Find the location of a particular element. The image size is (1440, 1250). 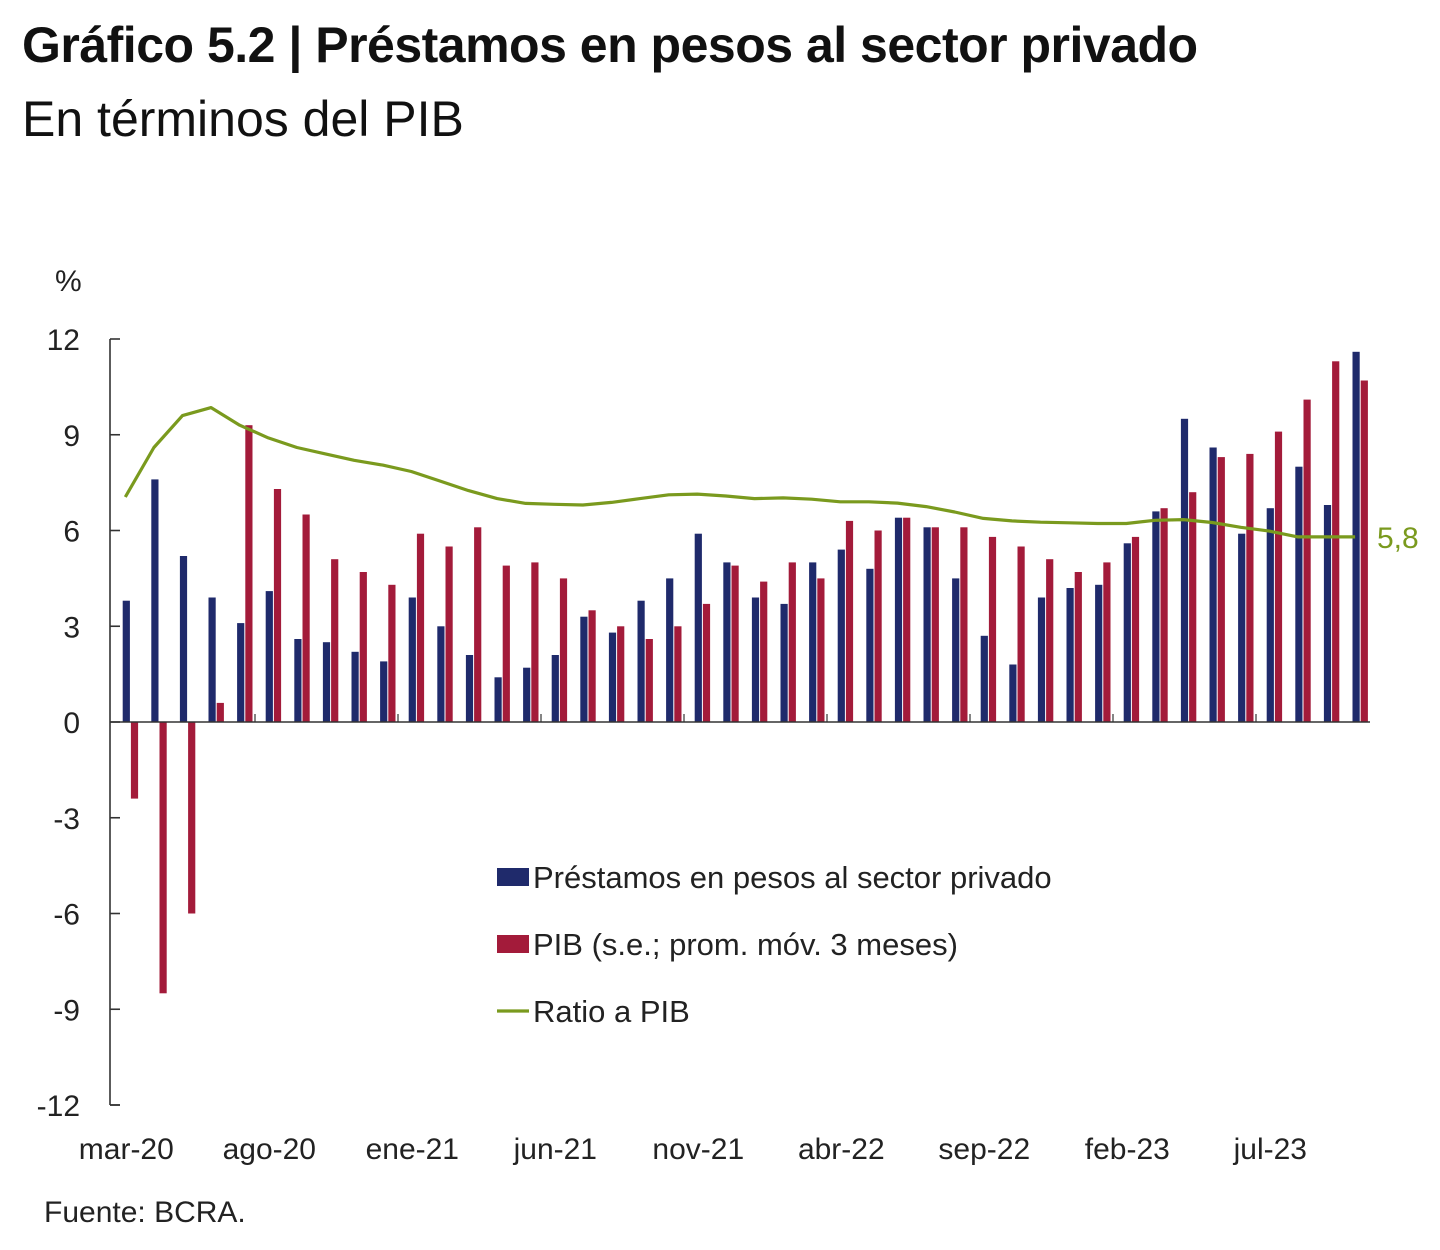

y-tick-label: -9 is located at coordinates (66, 1010).